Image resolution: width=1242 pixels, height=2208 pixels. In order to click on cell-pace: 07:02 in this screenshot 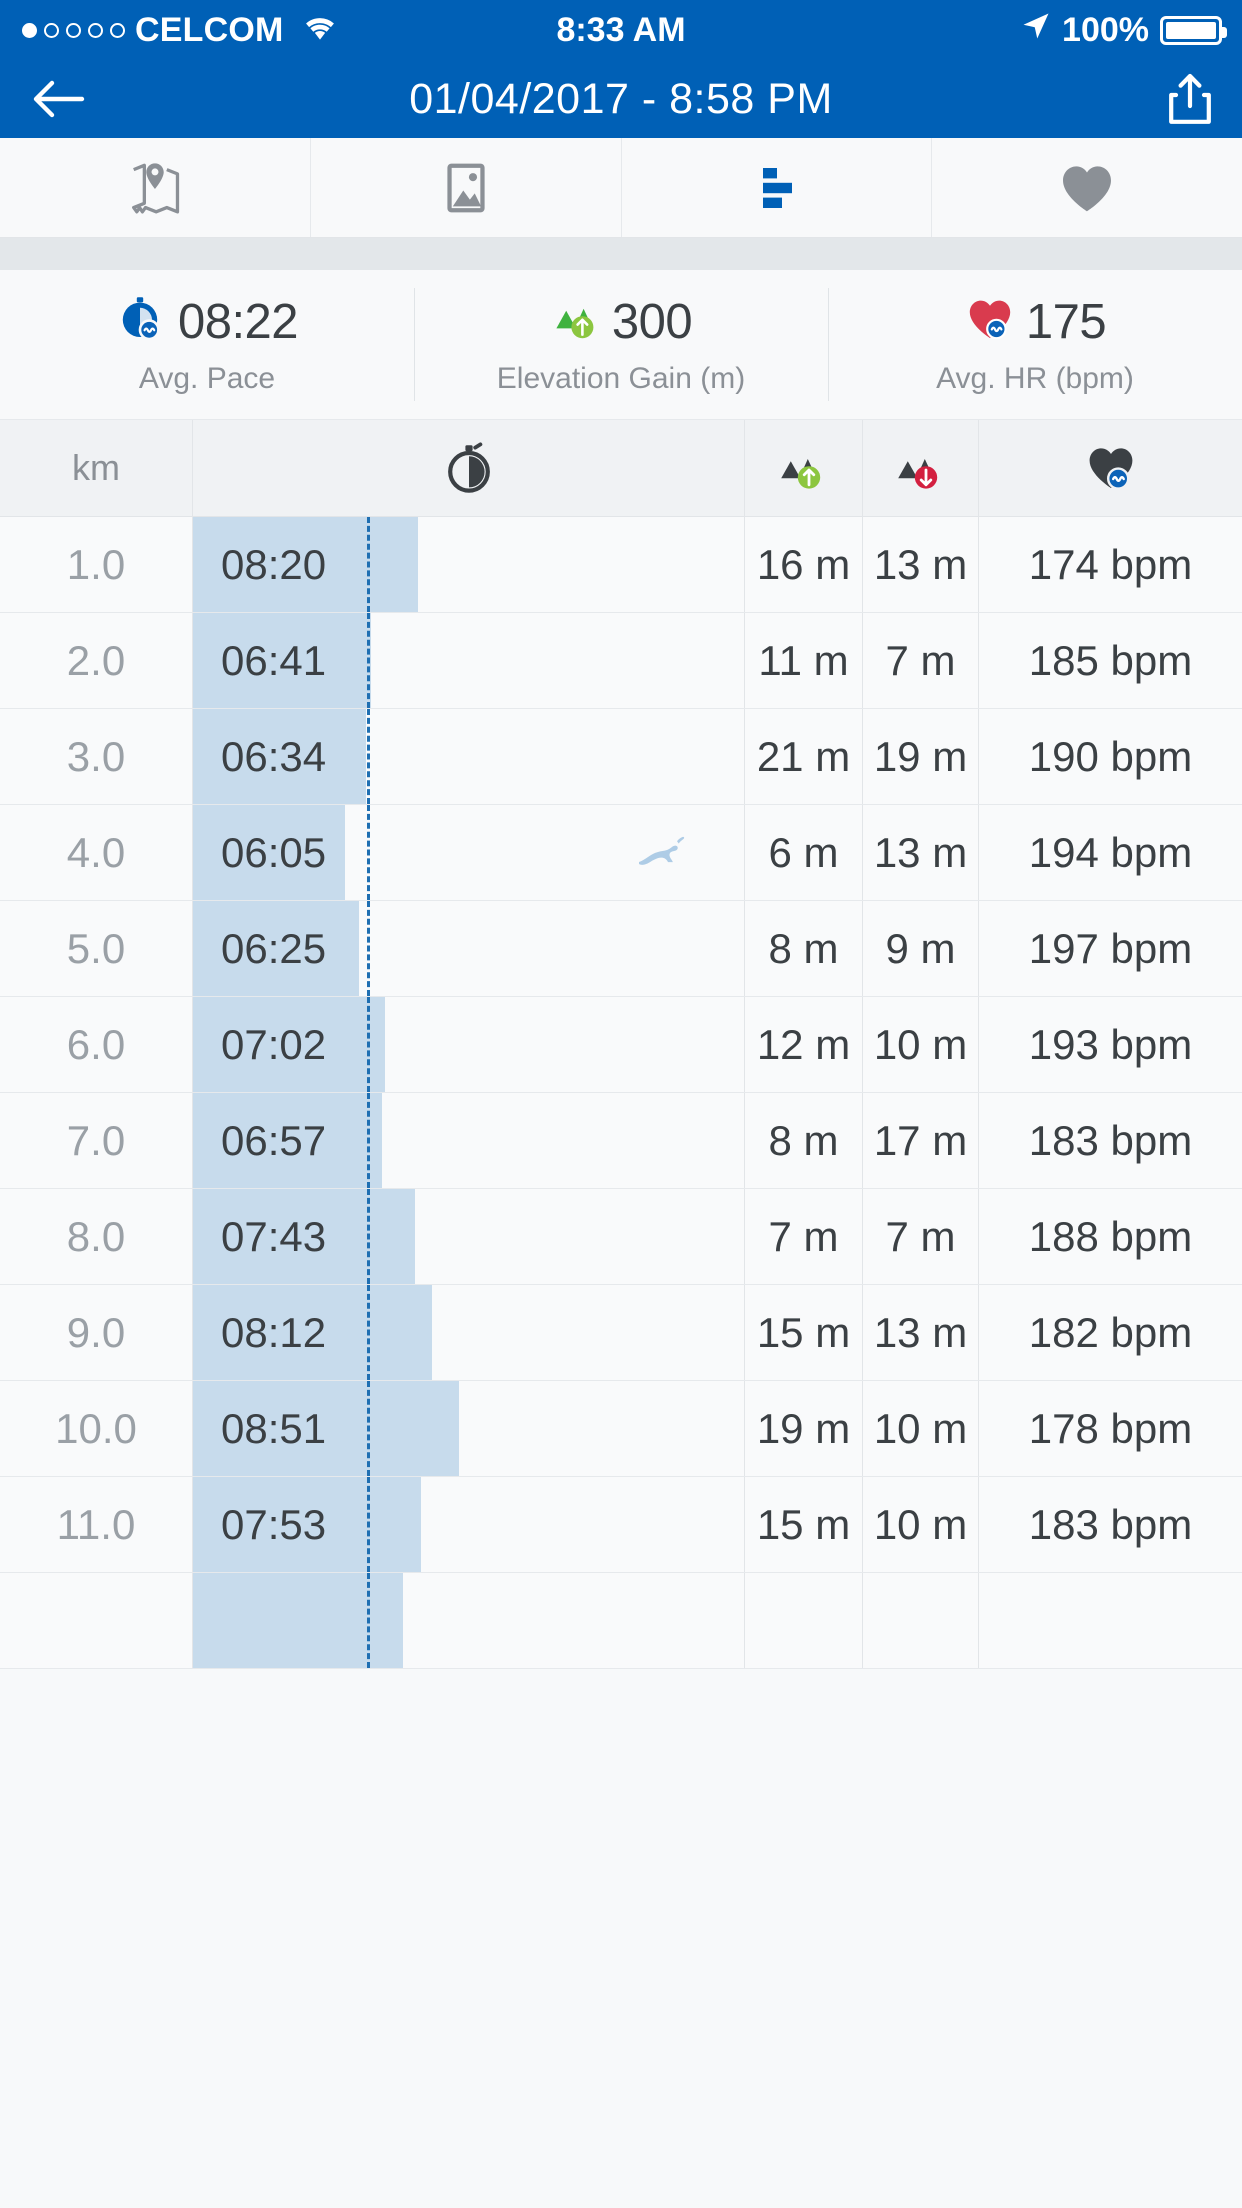, I will do `click(469, 1044)`.